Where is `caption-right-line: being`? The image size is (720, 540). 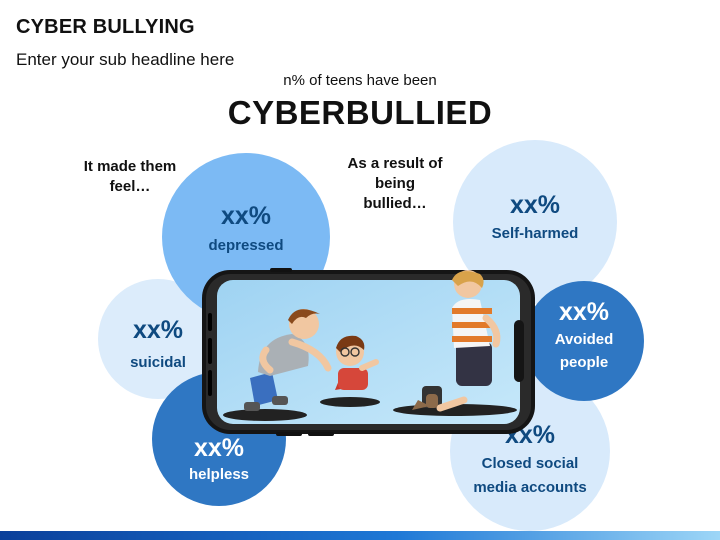
caption-right-line: being is located at coordinates (395, 183).